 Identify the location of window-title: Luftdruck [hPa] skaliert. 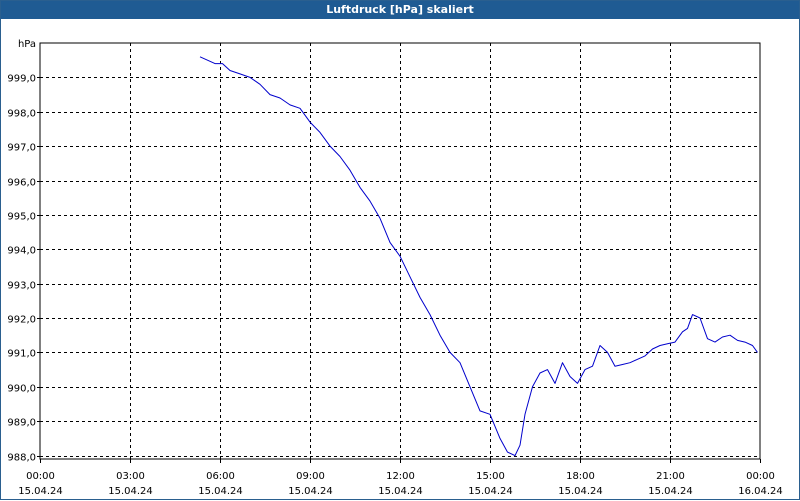
(400, 10).